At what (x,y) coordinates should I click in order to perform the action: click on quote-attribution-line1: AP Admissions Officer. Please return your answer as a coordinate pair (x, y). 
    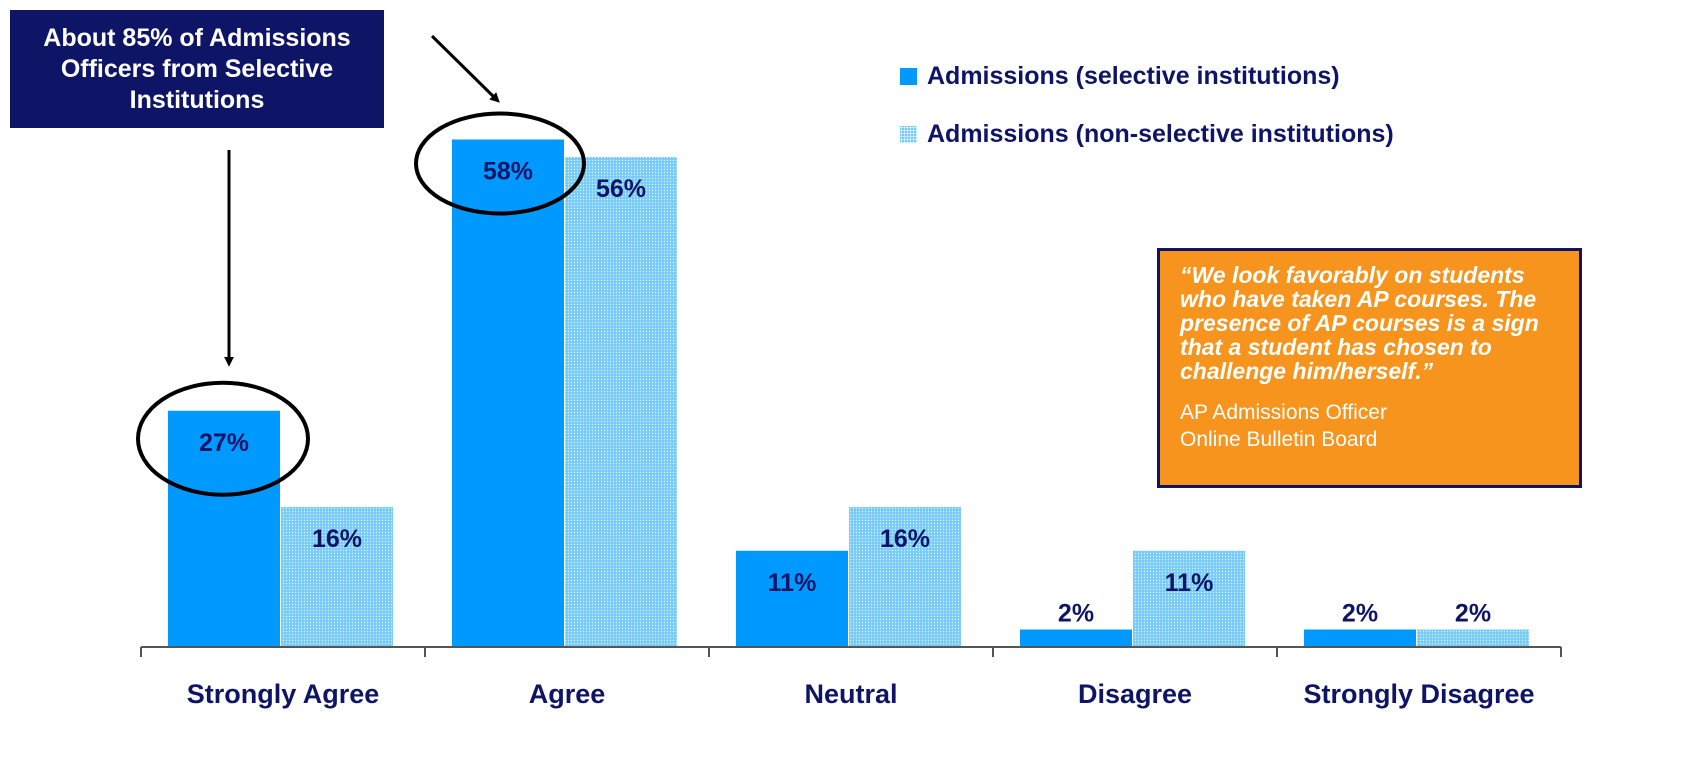
    Looking at the image, I should click on (1283, 412).